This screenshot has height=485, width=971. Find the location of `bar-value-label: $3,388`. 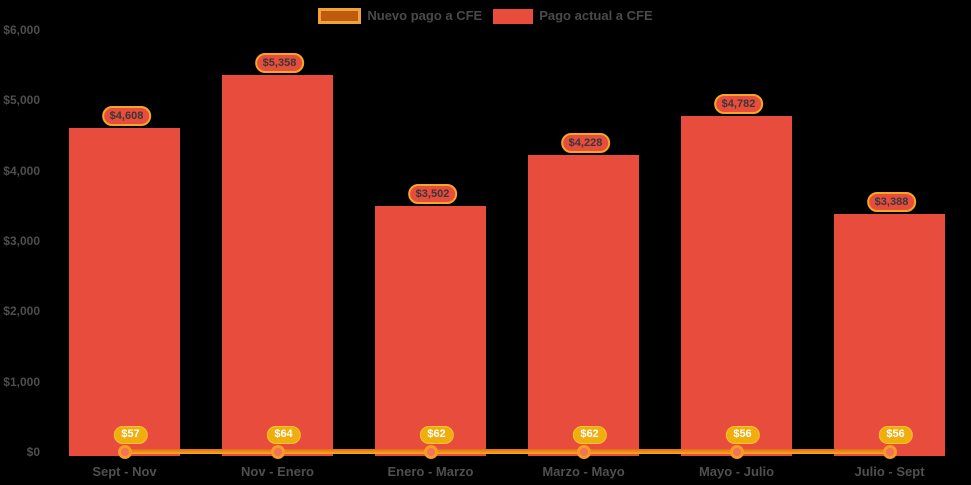

bar-value-label: $3,388 is located at coordinates (891, 201).